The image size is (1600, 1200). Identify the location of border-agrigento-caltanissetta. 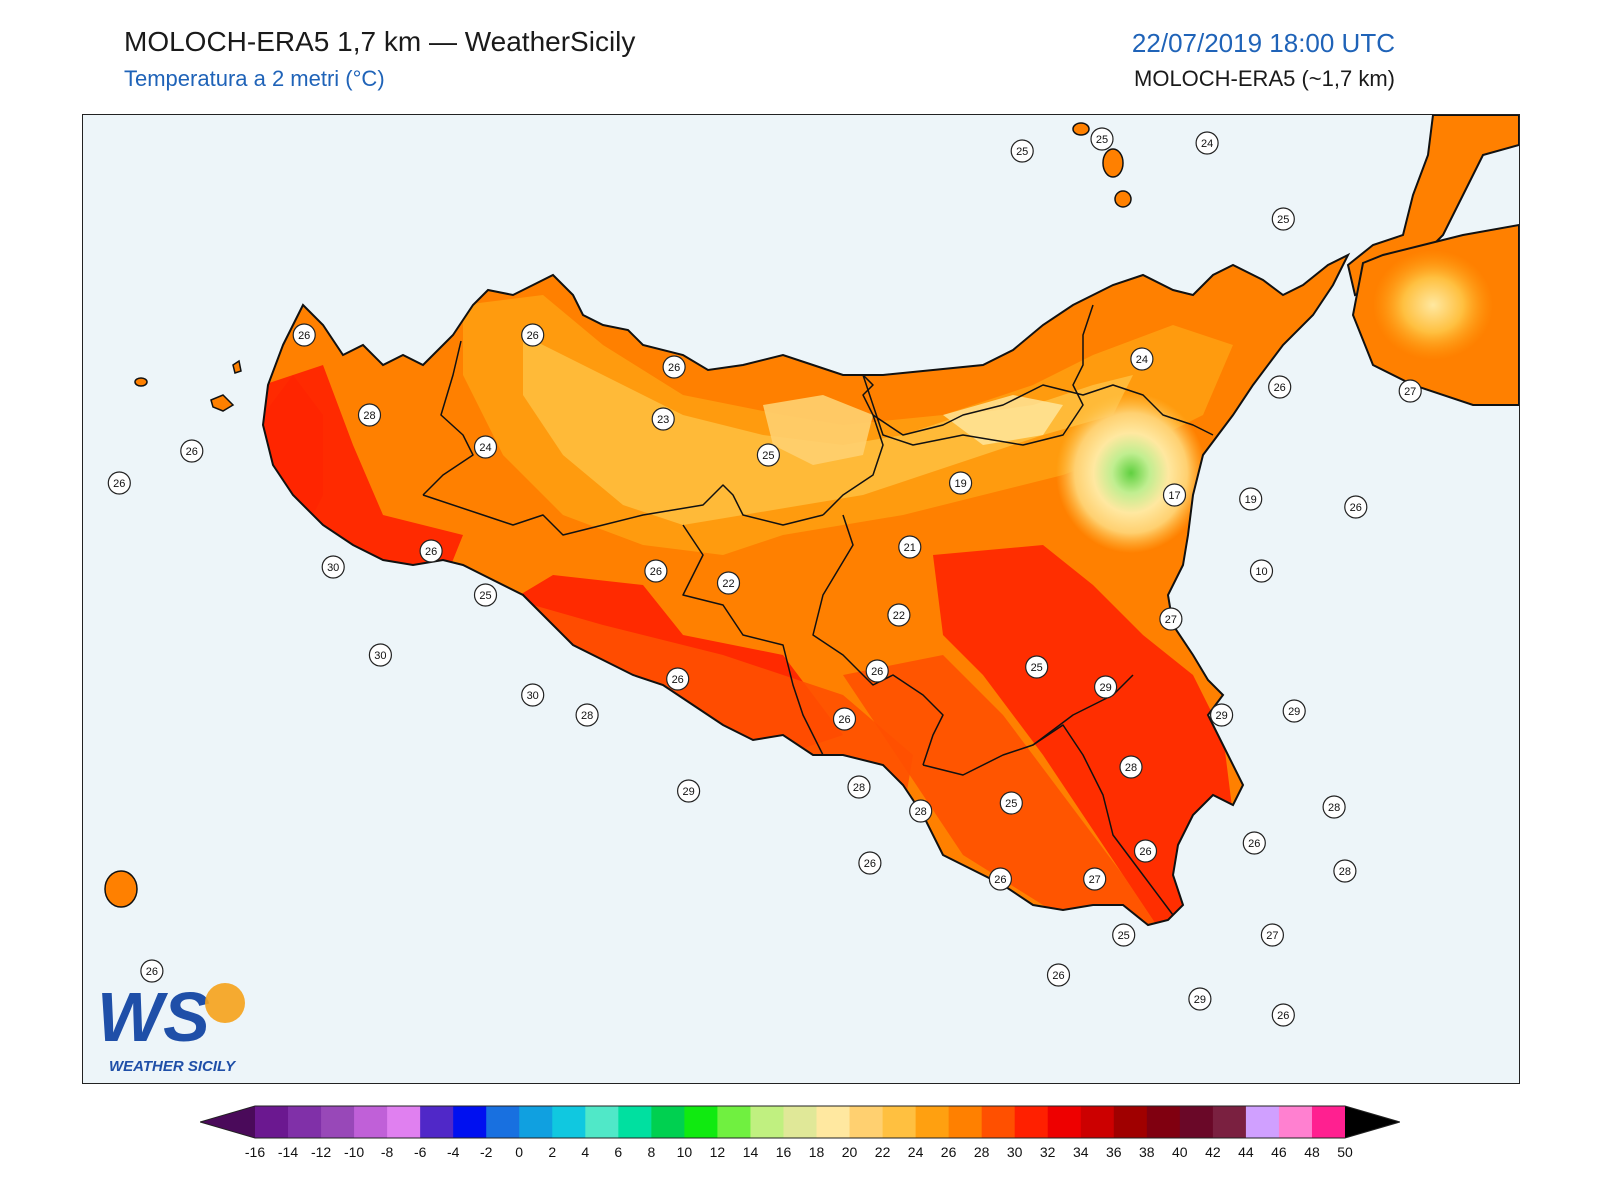
(753, 640).